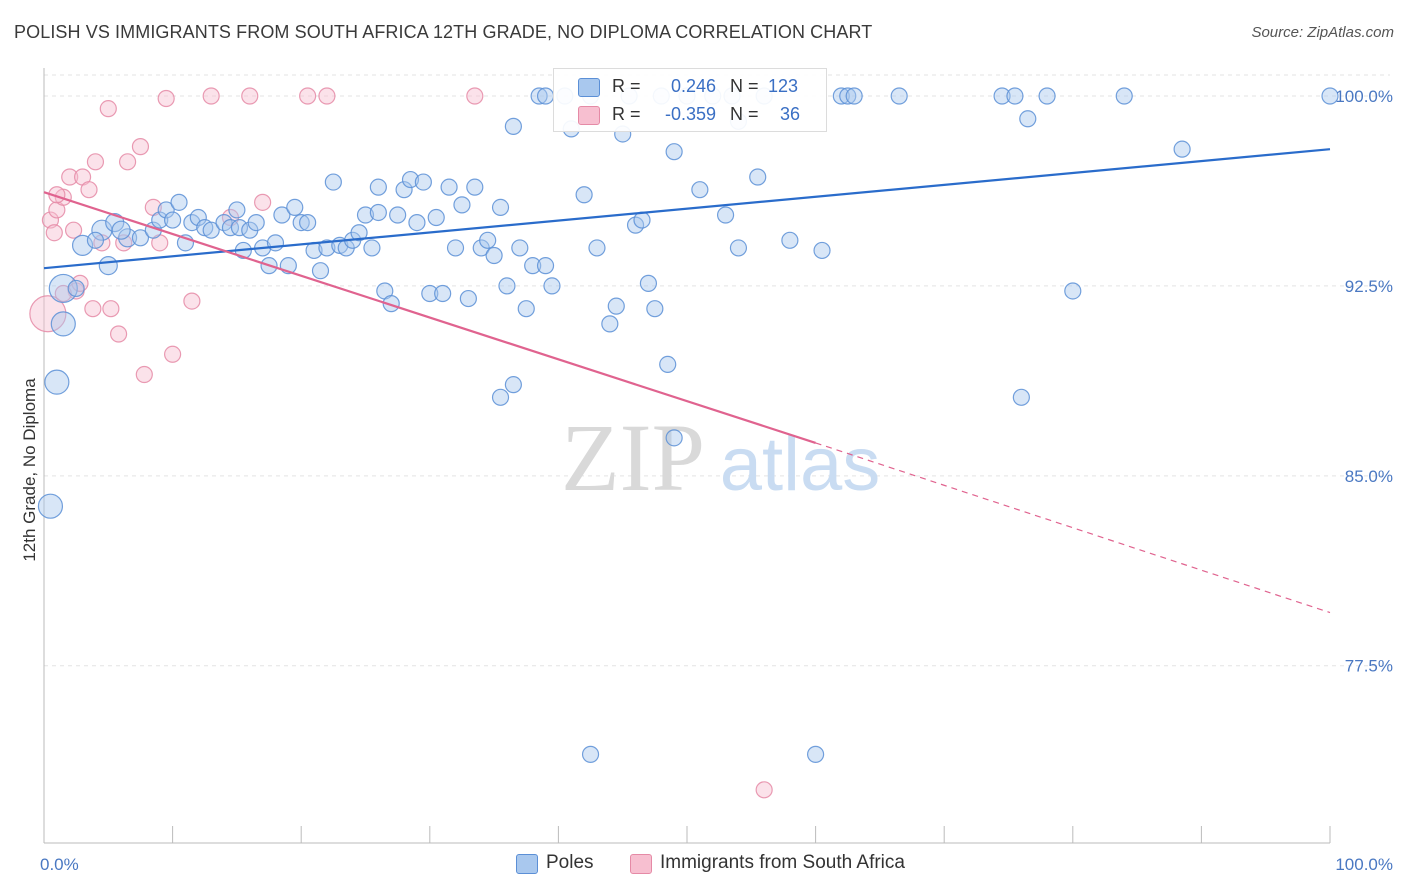 The image size is (1406, 892). I want to click on legend-label-south-africa: Immigrants from South Africa, so click(782, 862).